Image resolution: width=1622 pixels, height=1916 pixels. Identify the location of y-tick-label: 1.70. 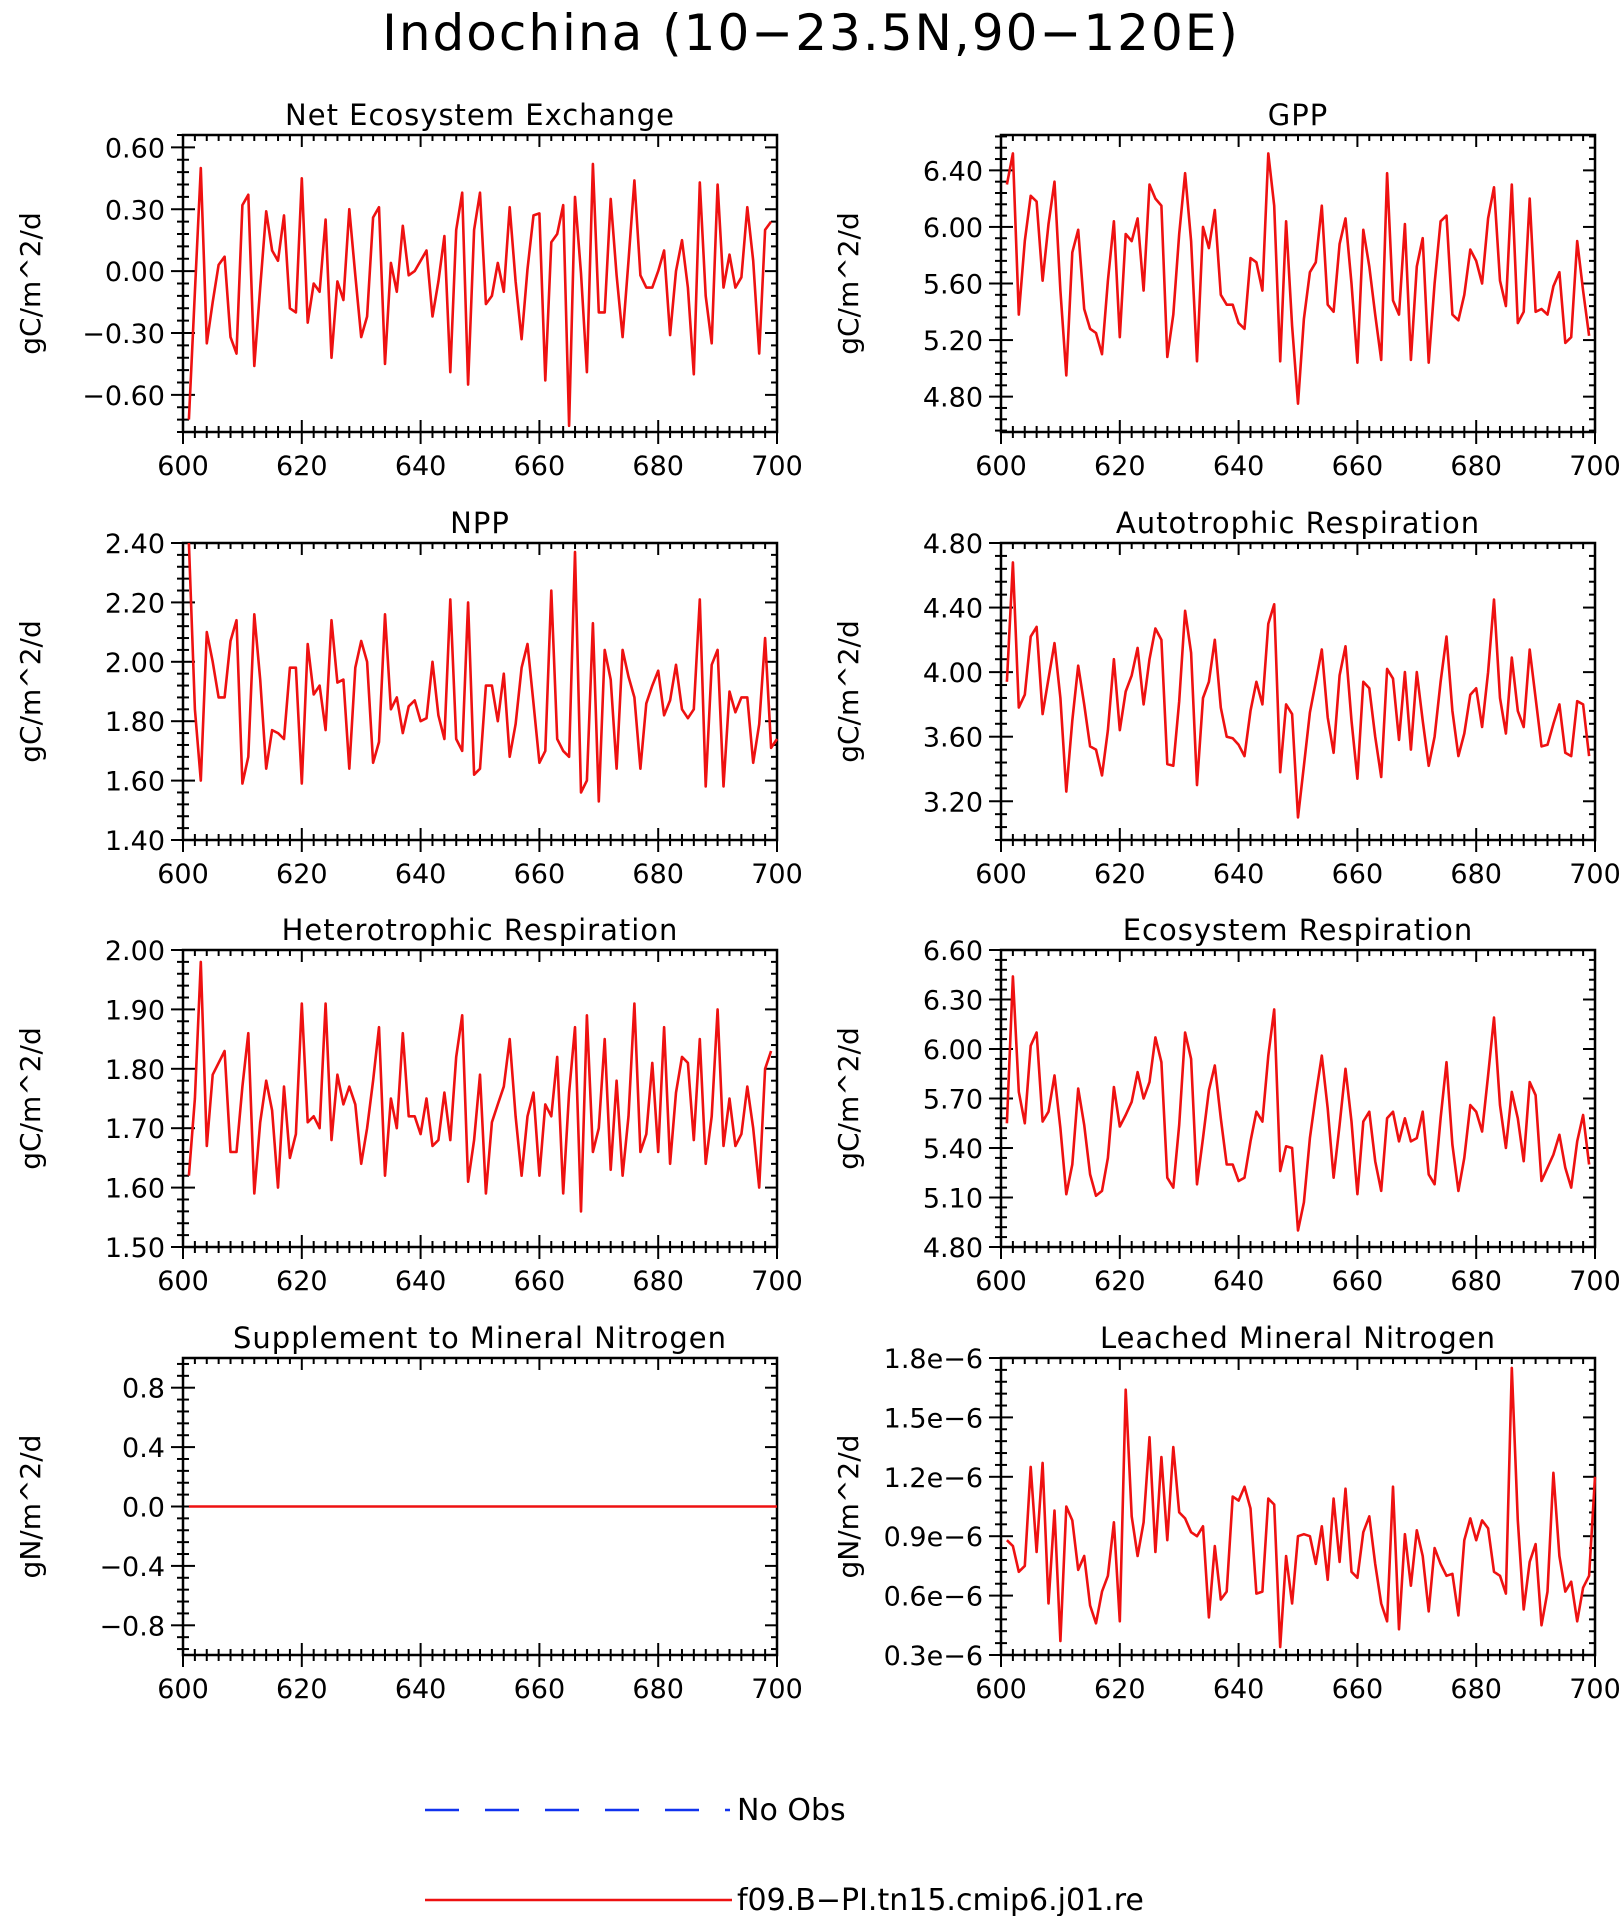
(135, 1129).